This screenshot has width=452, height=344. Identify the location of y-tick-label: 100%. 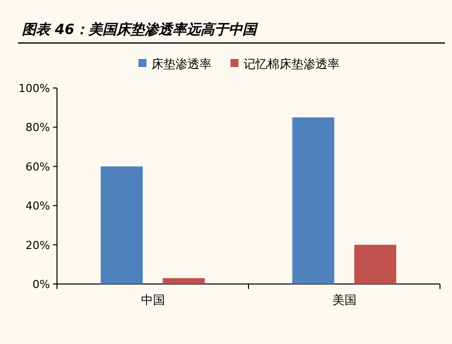
(34, 88).